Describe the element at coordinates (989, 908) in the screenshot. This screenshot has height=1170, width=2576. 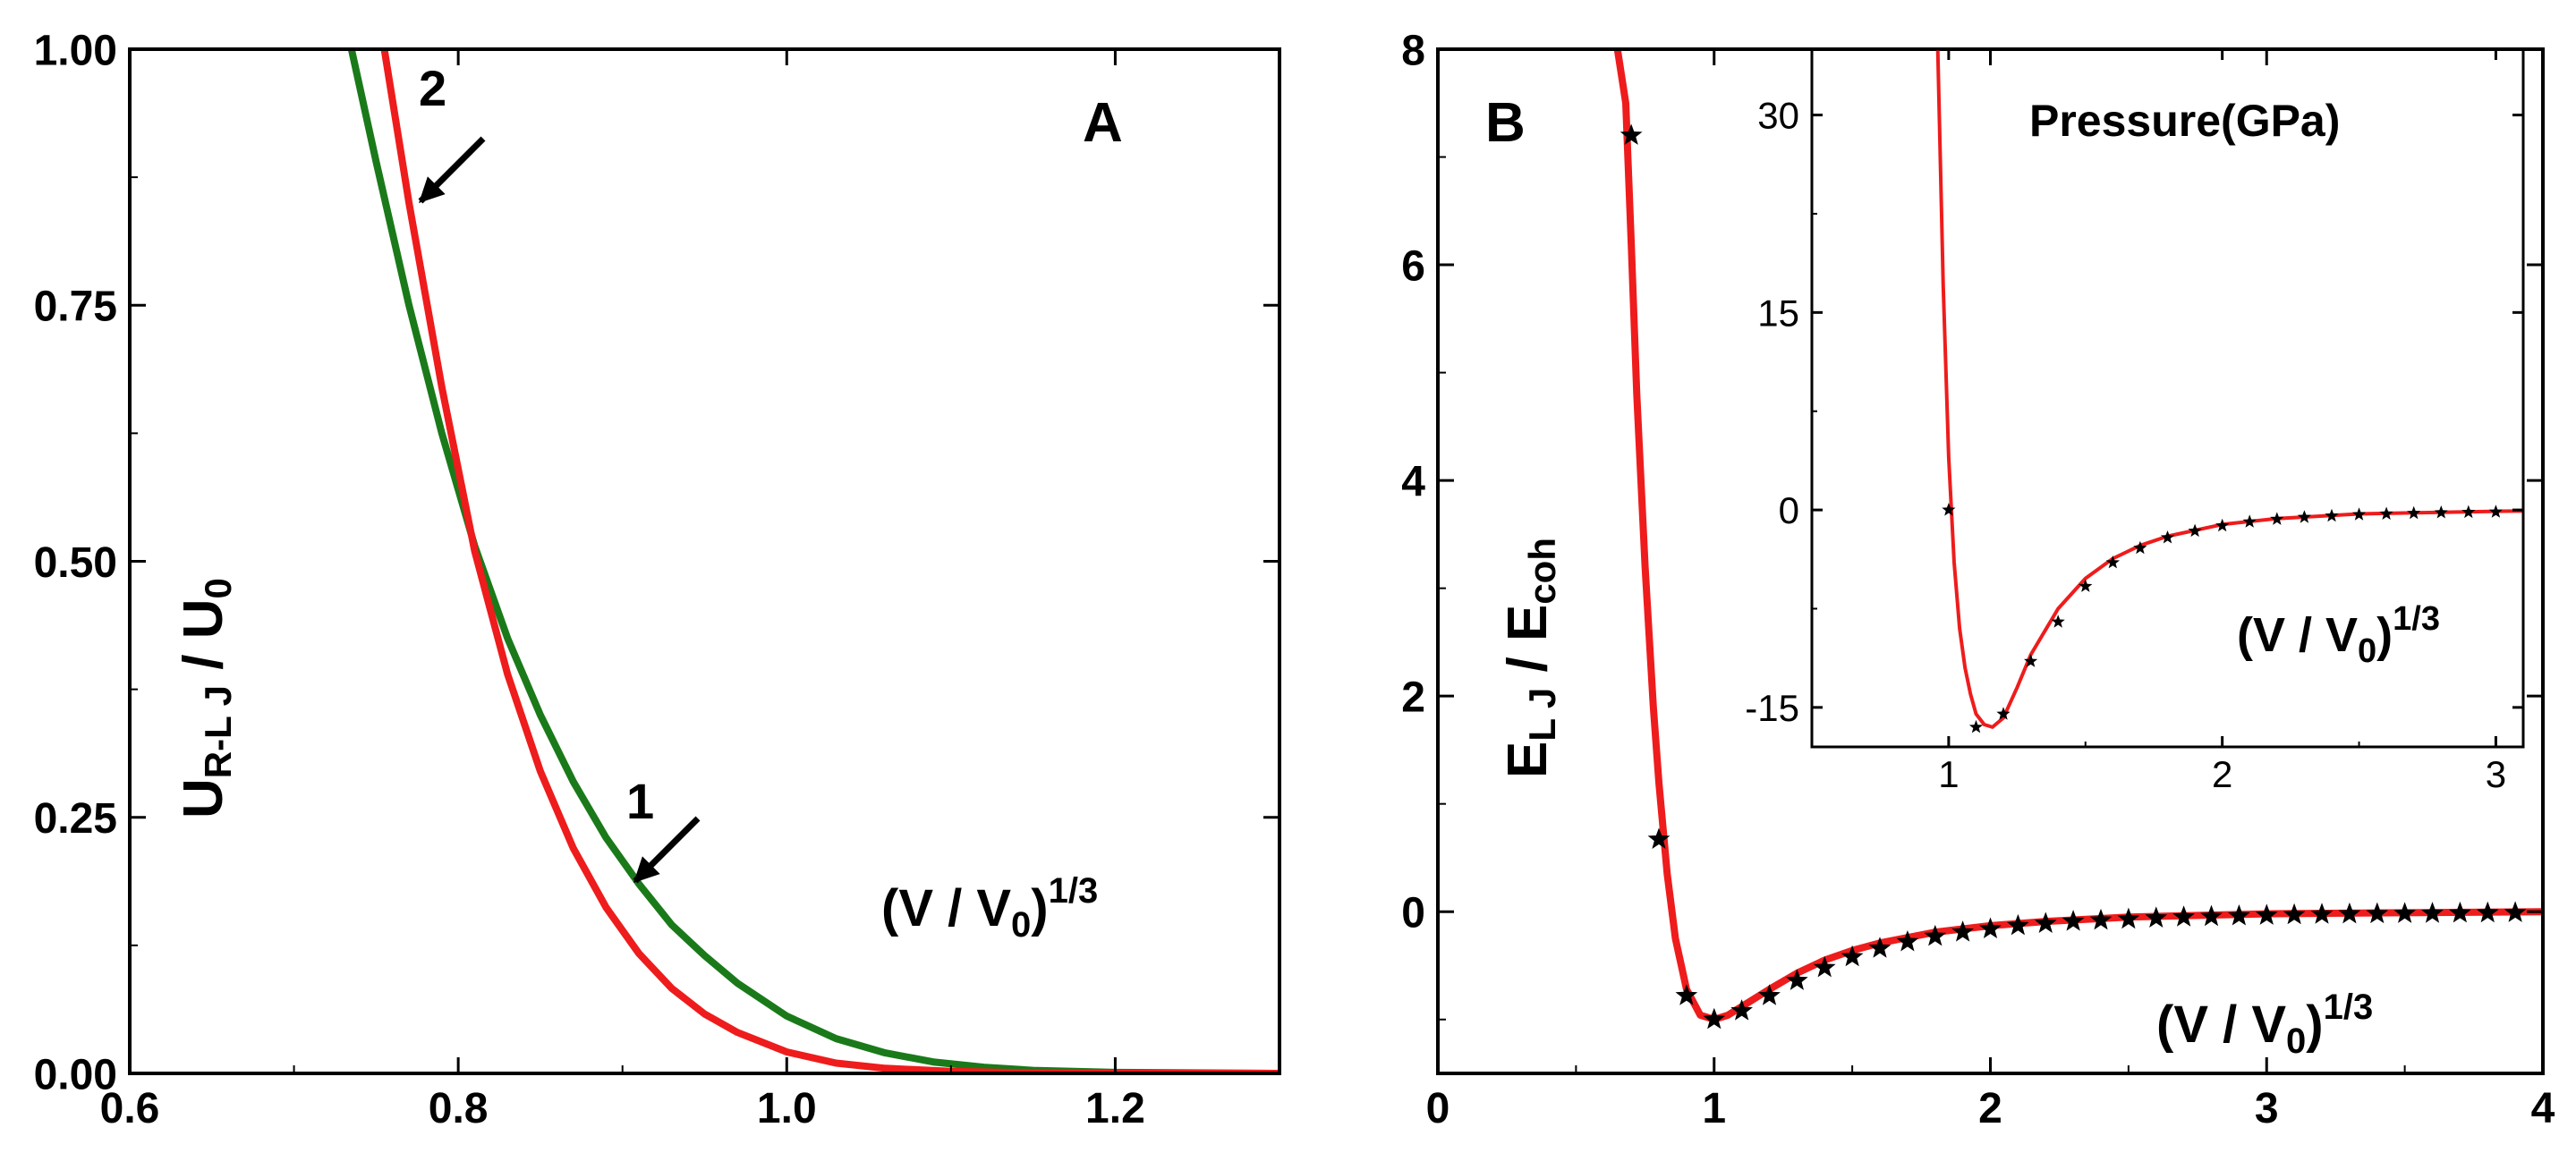
I see `panel-a-xlabel: (V / V0)1/3` at that location.